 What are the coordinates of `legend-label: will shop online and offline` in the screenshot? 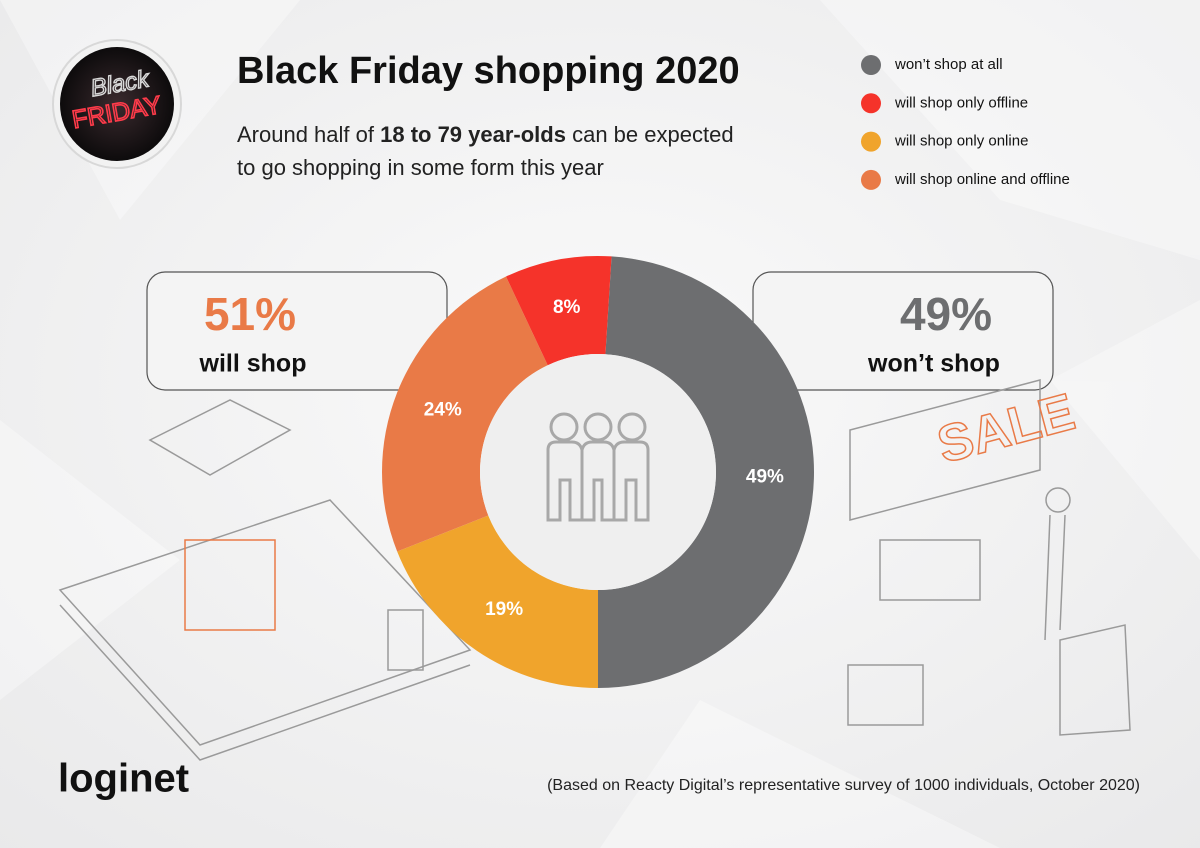 It's located at (982, 179).